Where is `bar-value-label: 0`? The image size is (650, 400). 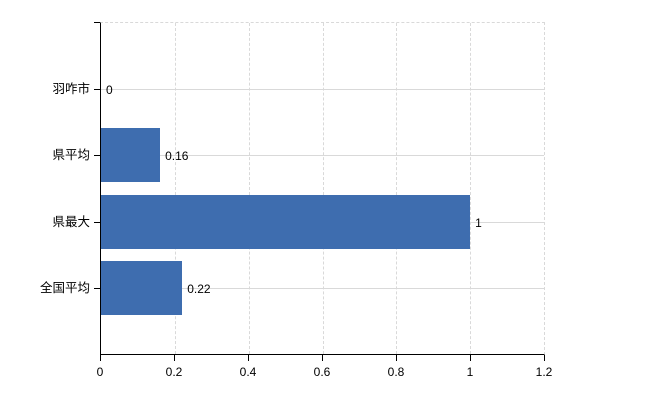
bar-value-label: 0 is located at coordinates (109, 90).